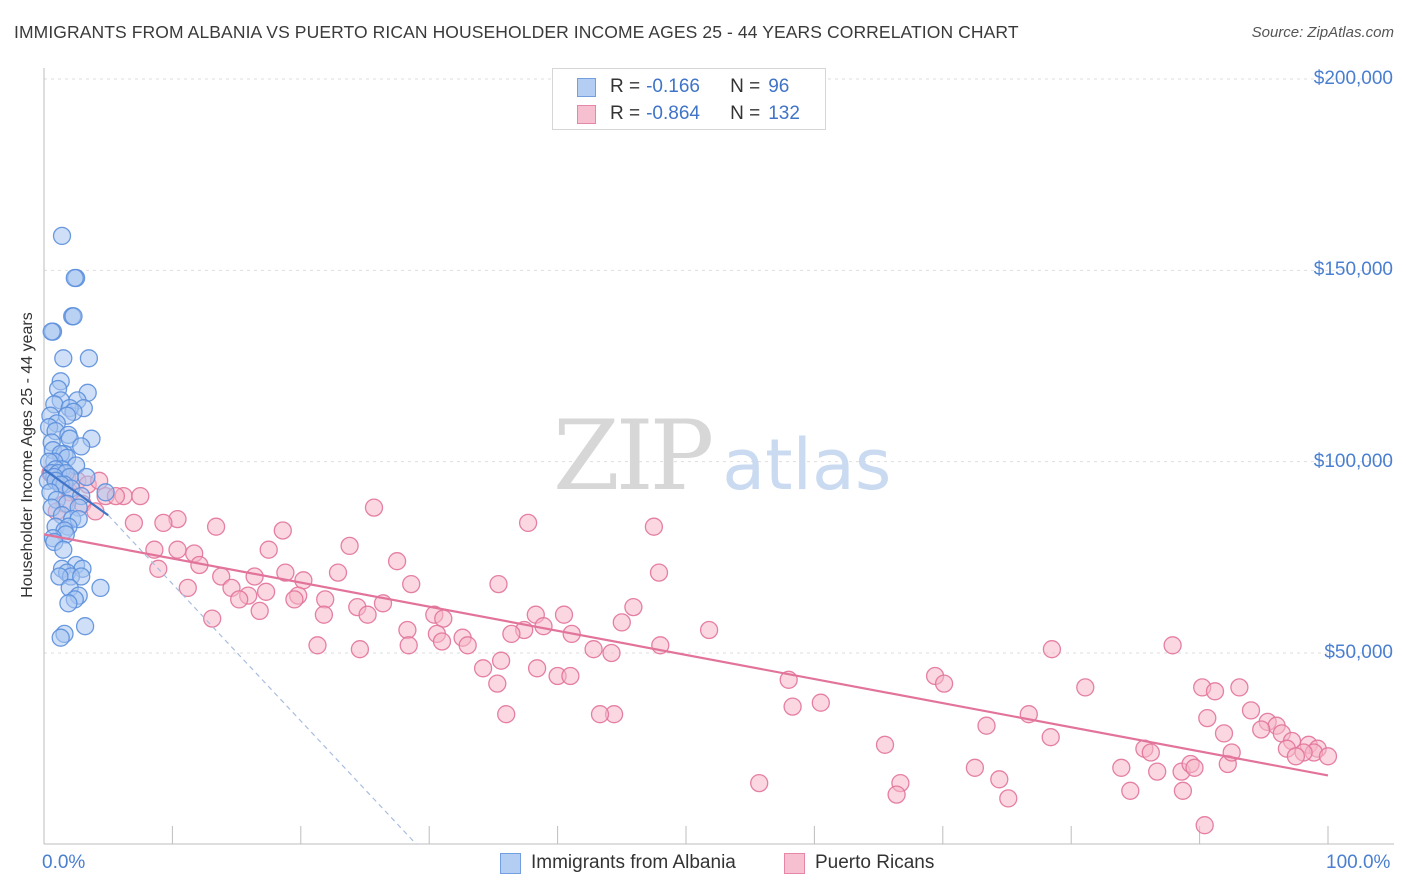  I want to click on source-label: Source:, so click(1277, 32).